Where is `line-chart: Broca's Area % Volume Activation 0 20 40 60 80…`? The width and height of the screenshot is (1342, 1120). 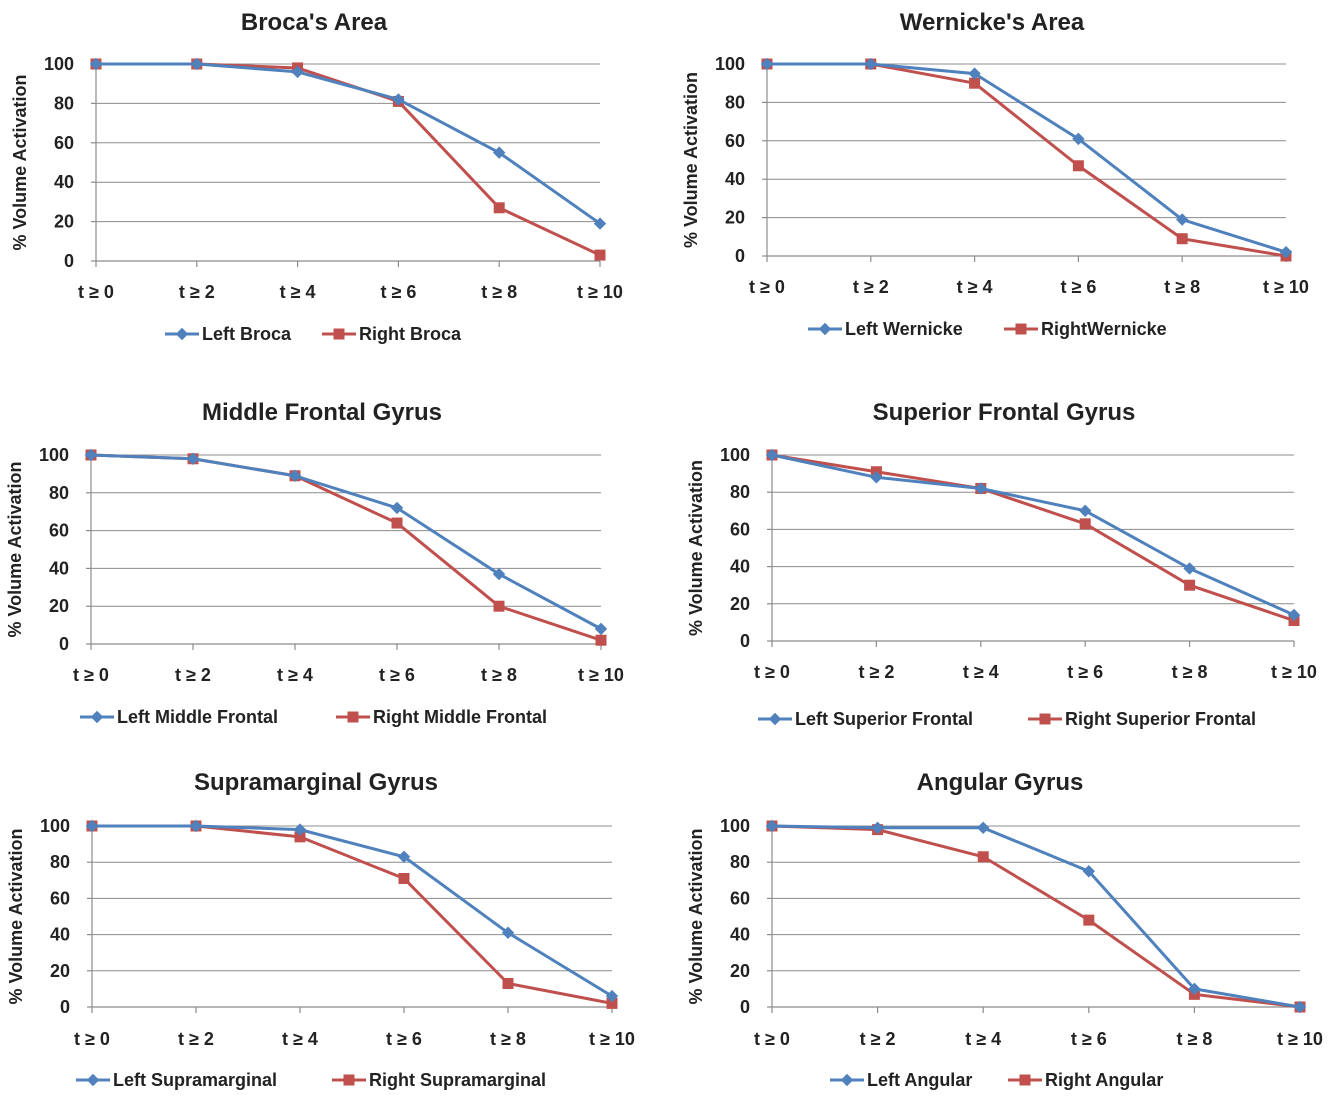
line-chart: Broca's Area % Volume Activation 0 20 40 60 80… is located at coordinates (316, 176).